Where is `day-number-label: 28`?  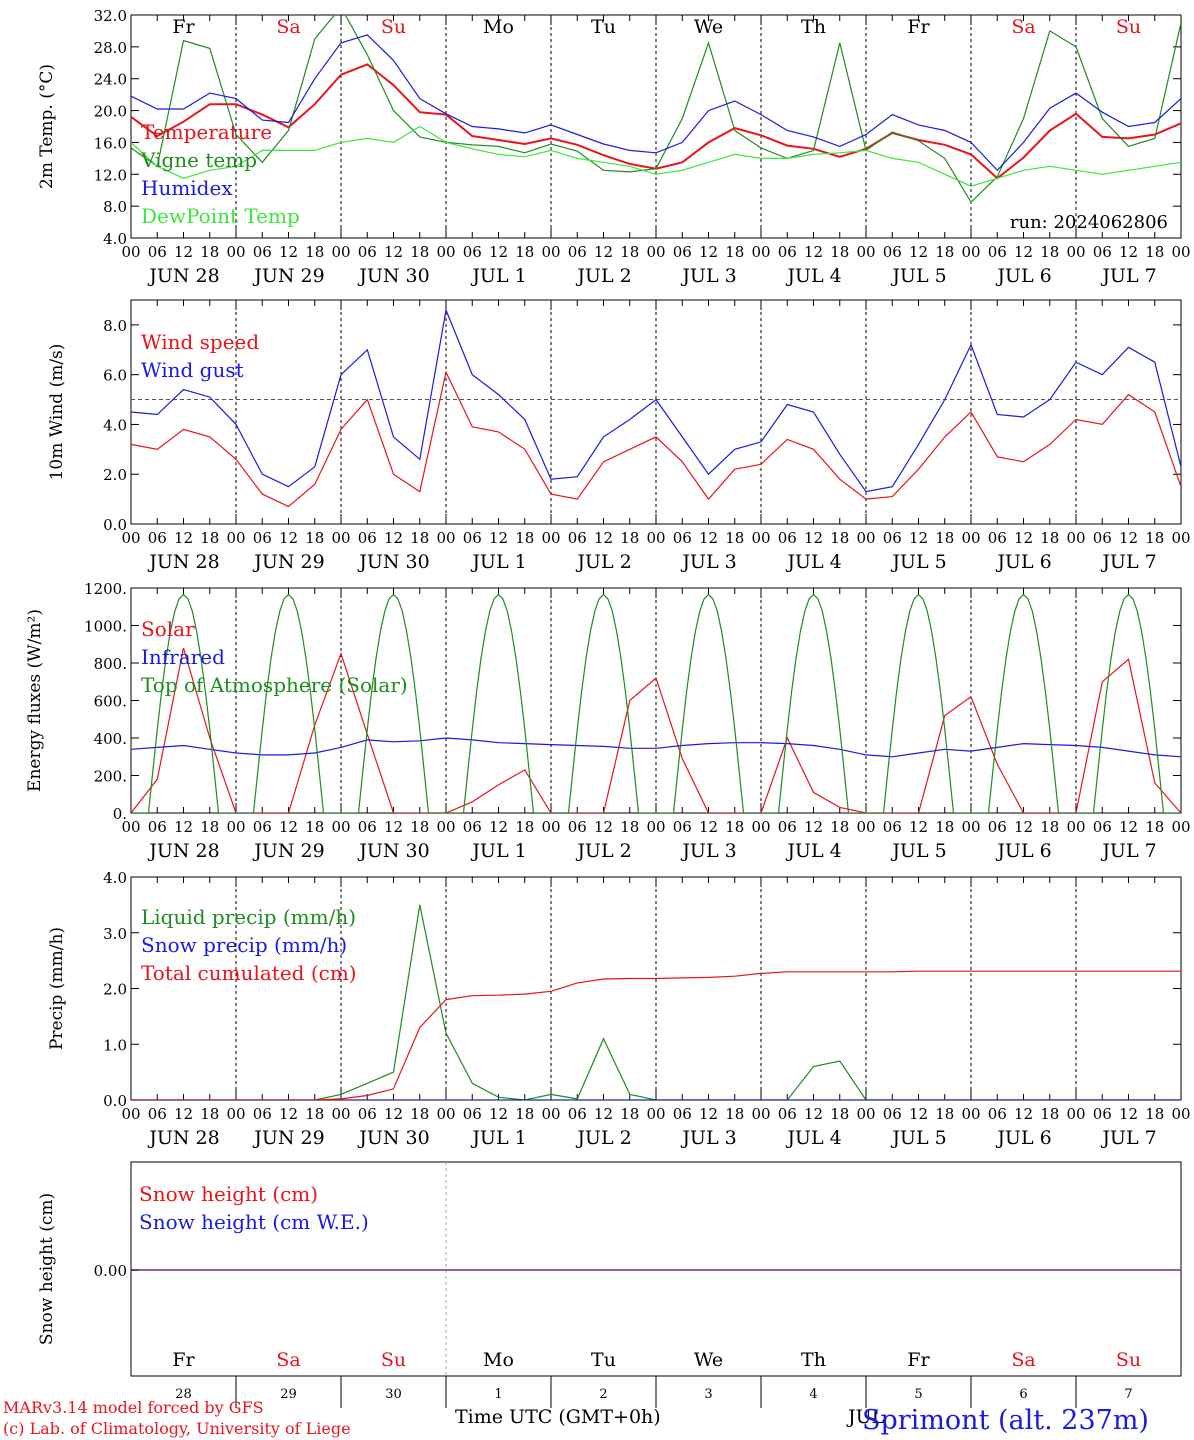
day-number-label: 28 is located at coordinates (183, 1394).